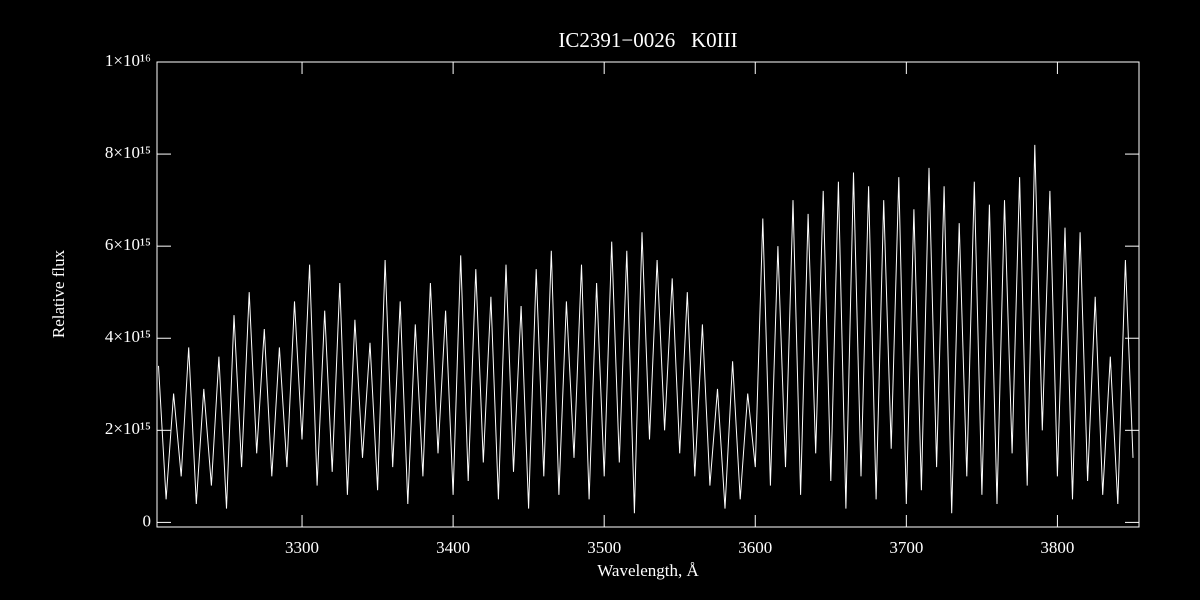 This screenshot has width=1200, height=600. Describe the element at coordinates (648, 570) in the screenshot. I see `x-axis-label: Wavelength, Å` at that location.